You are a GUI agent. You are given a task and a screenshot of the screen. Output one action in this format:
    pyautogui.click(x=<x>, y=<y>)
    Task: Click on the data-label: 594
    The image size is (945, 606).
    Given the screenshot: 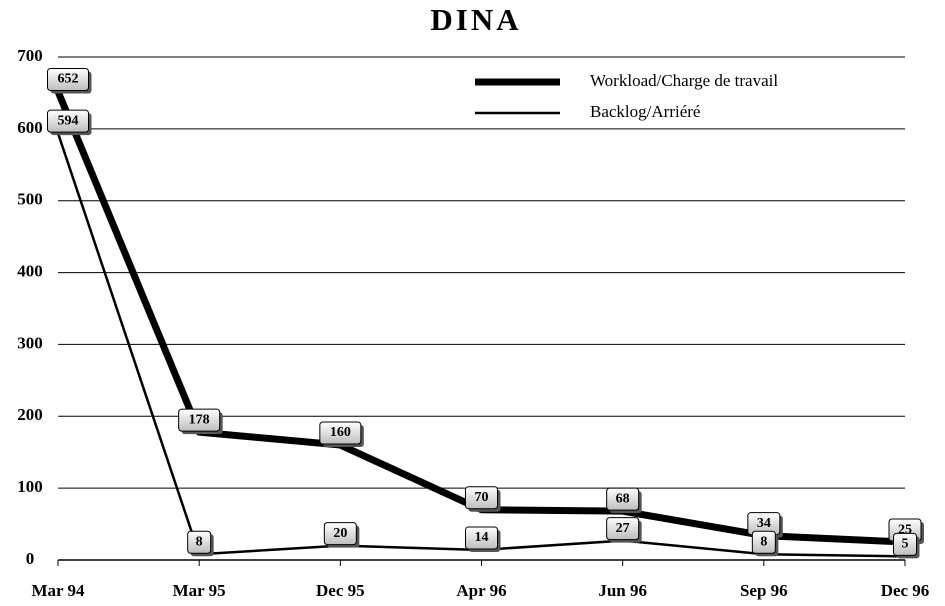 What is the action you would take?
    pyautogui.click(x=68, y=120)
    